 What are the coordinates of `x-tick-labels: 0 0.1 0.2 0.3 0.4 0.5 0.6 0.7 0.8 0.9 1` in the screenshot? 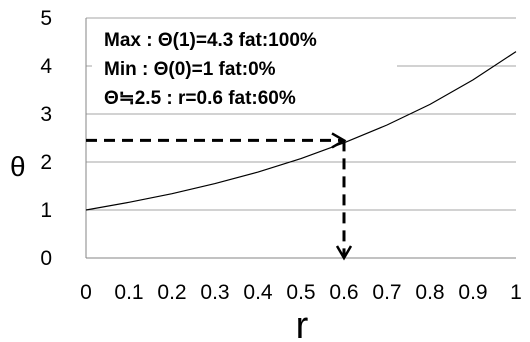 It's located at (301, 292).